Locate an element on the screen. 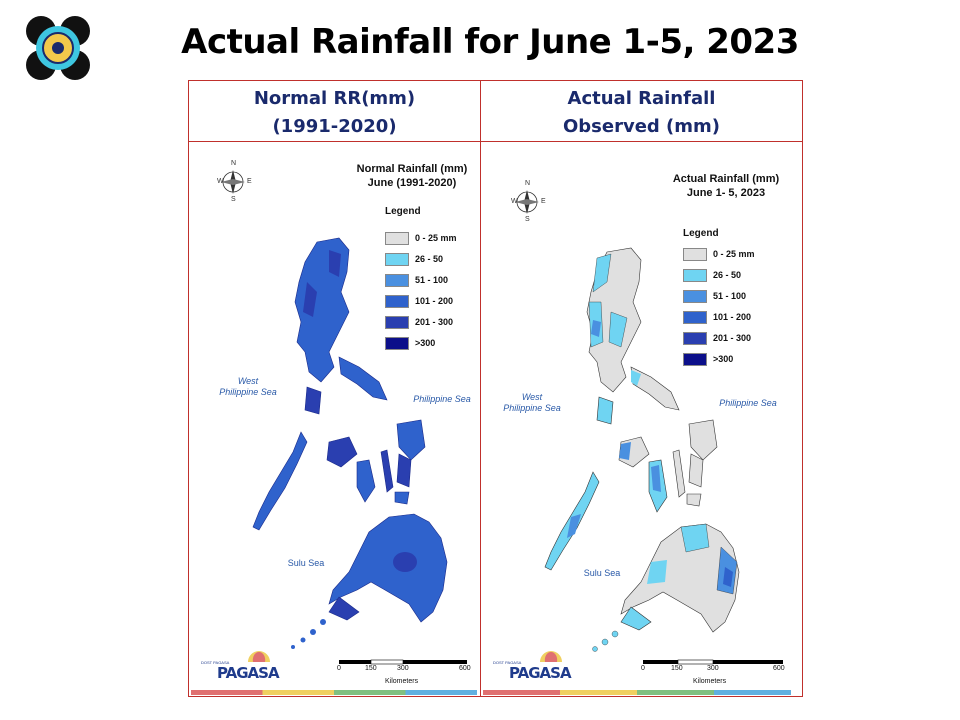 The height and width of the screenshot is (720, 960). compass-n: N is located at coordinates (528, 183).